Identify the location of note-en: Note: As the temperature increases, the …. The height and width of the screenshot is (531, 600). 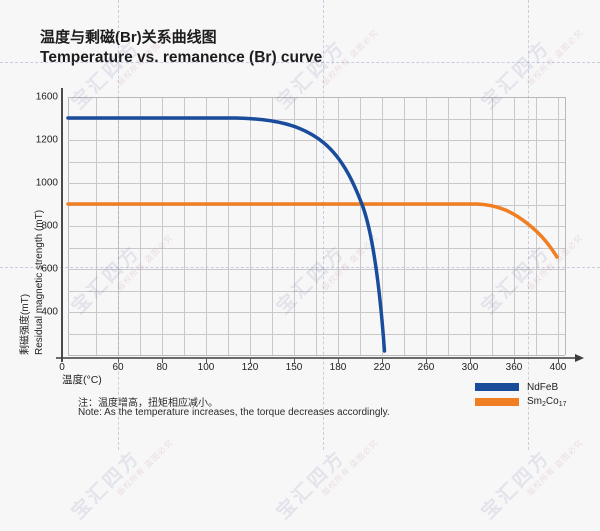
(234, 412).